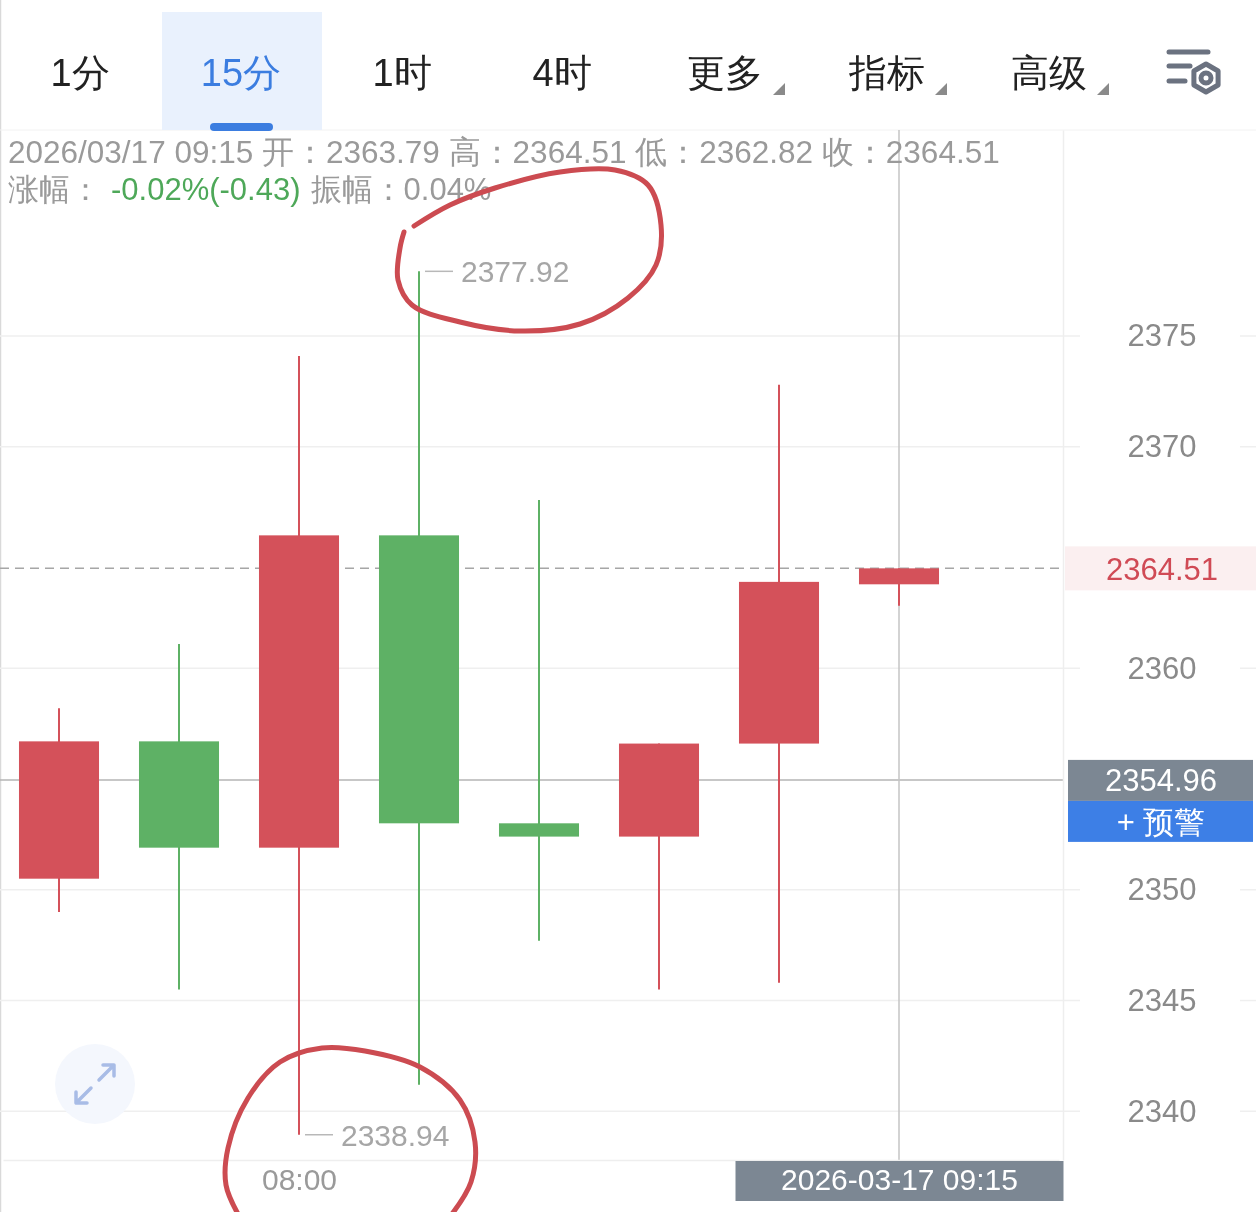  Describe the element at coordinates (1162, 569) in the screenshot. I see `ref-line-label: 2364.51` at that location.